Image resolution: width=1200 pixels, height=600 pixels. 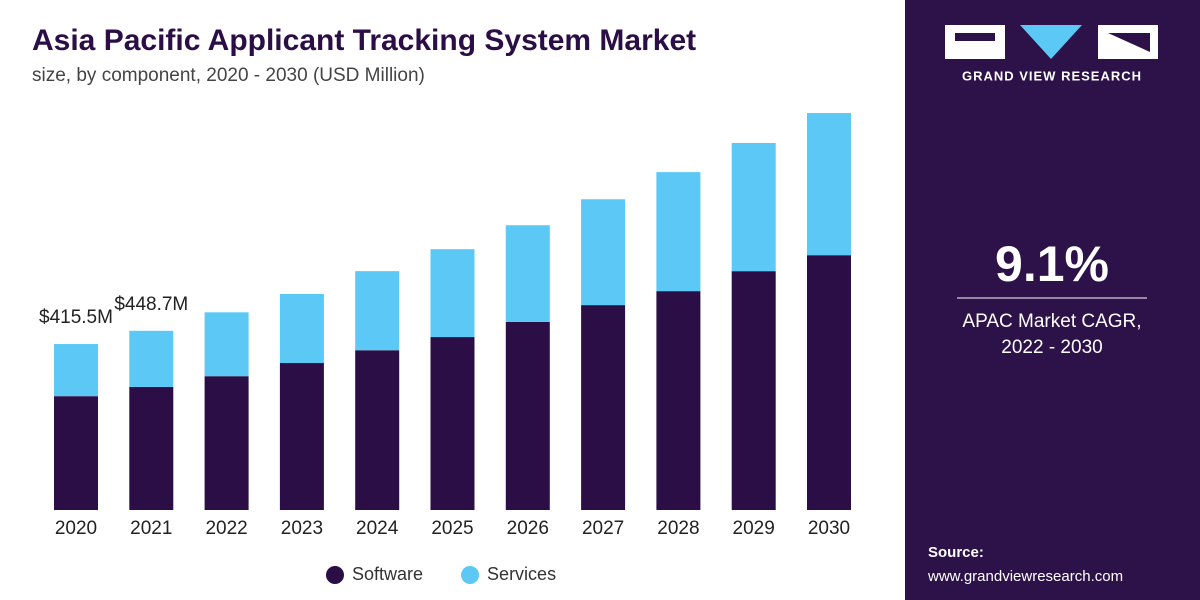 I want to click on logo: GRAND VIEW RESEARCH, so click(x=1051, y=54).